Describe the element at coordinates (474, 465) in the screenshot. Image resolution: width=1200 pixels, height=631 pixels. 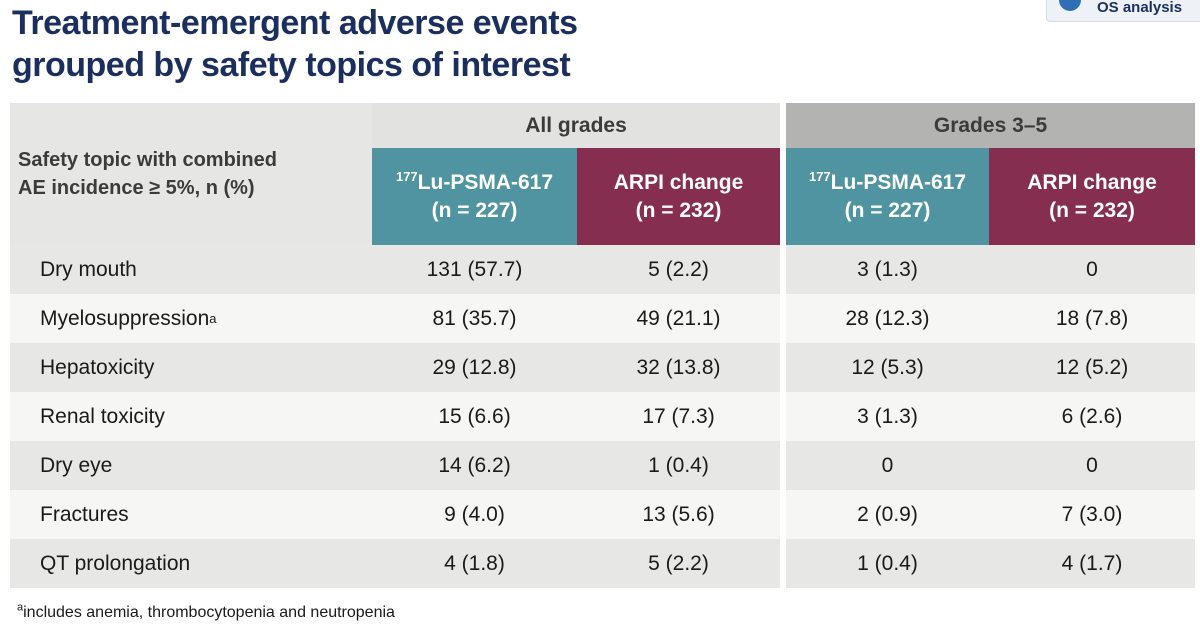
I see `table-cell: 14 (6.2)` at that location.